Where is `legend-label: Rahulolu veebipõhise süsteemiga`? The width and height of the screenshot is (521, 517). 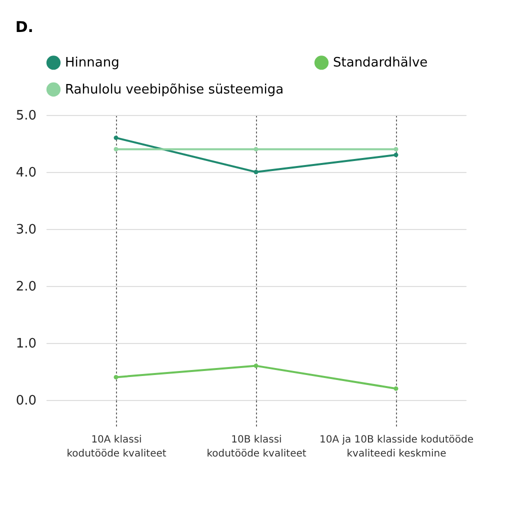
legend-label: Rahulolu veebipõhise süsteemiga is located at coordinates (174, 90).